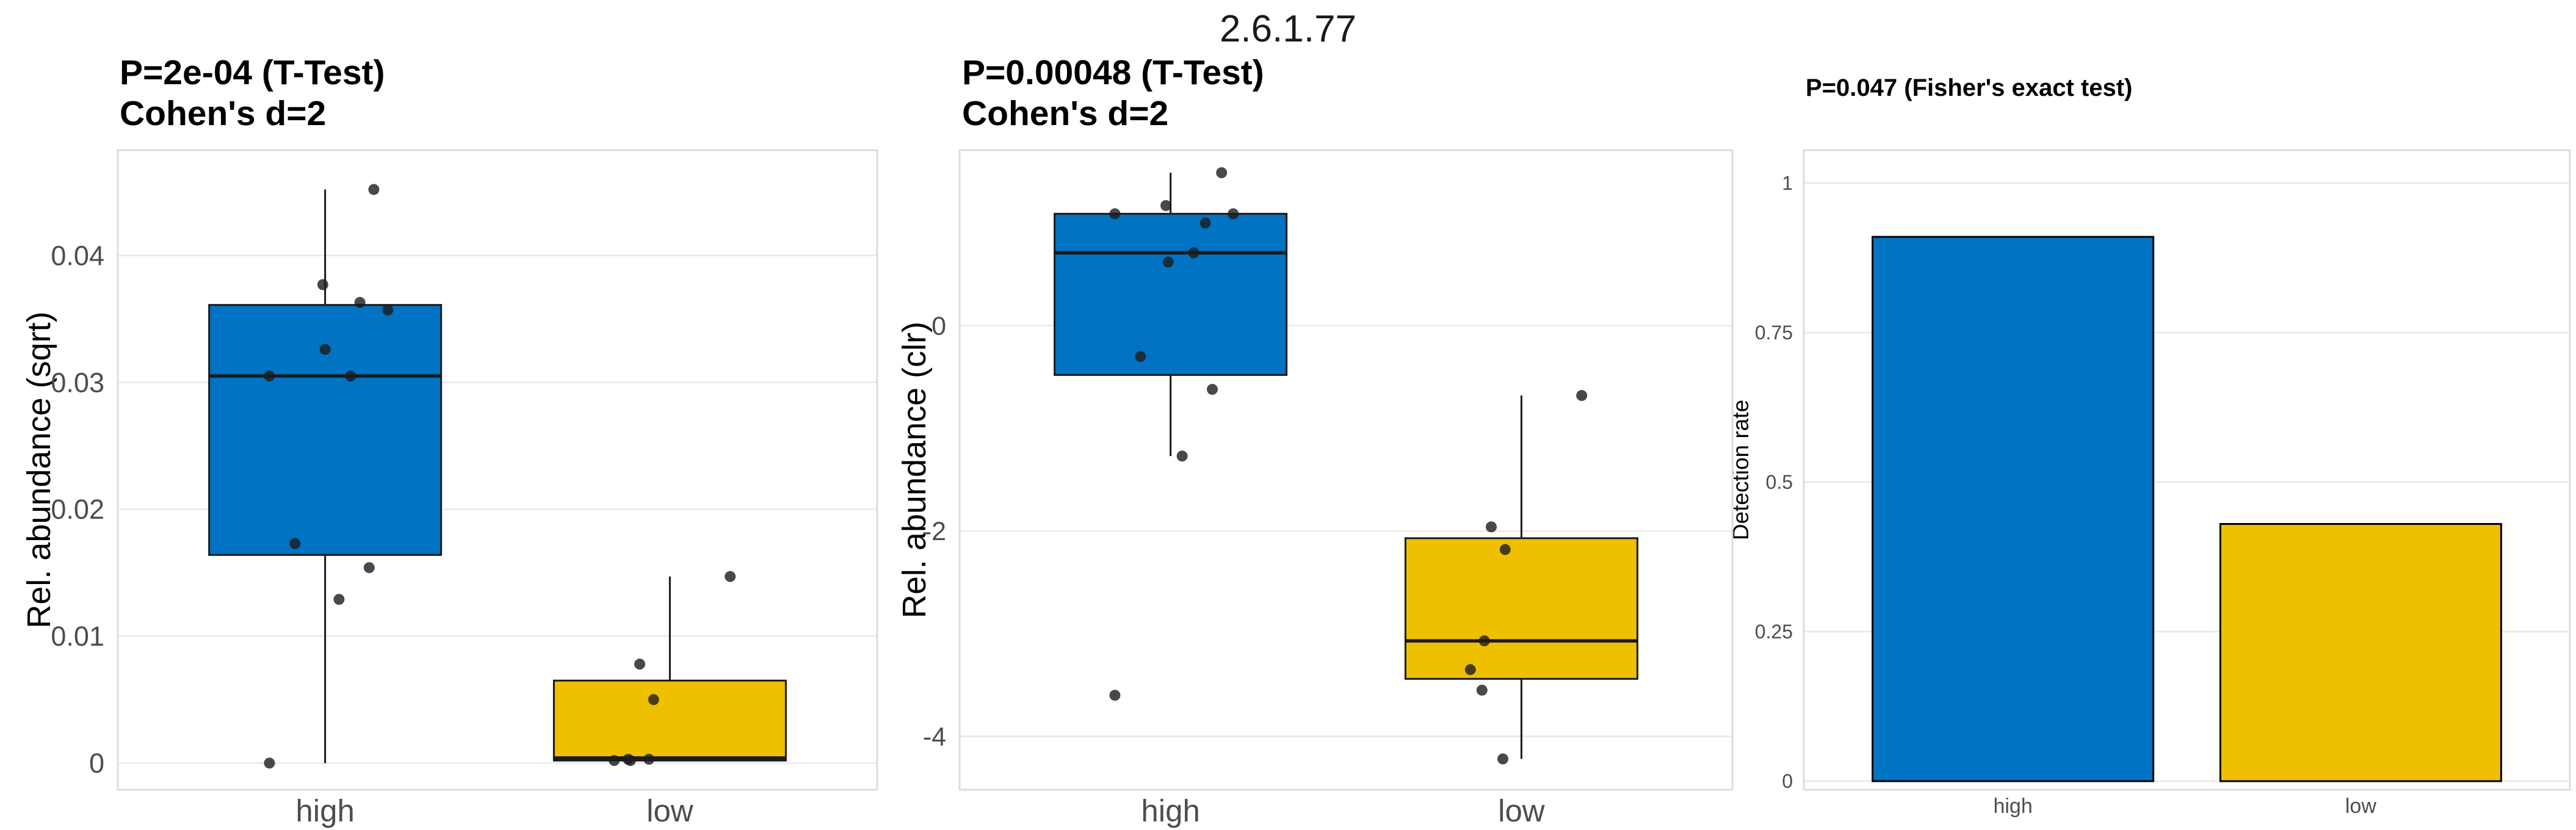 Image resolution: width=2576 pixels, height=830 pixels. What do you see at coordinates (1113, 93) in the screenshot?
I see `chart2-title: P=0.00048 (T-Test) Cohen's d=2` at bounding box center [1113, 93].